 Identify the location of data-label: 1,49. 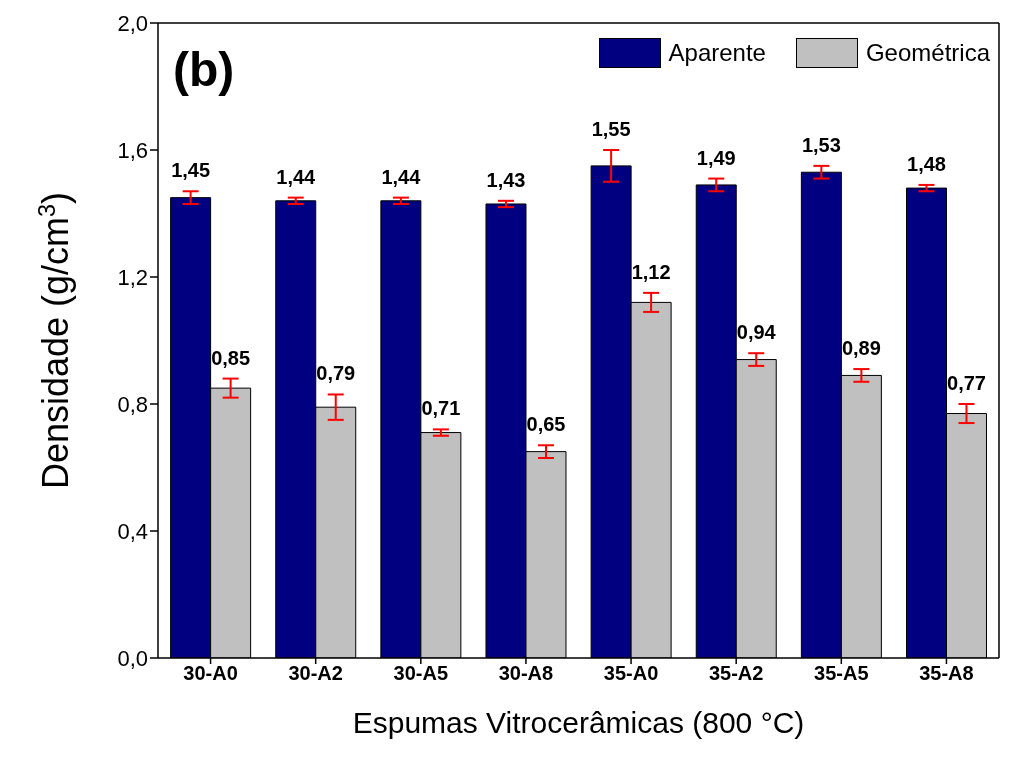
(716, 157).